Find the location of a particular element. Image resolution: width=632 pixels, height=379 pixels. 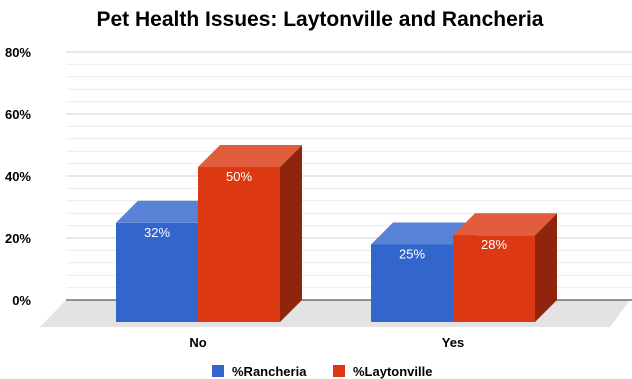

y-tick-label: 20% is located at coordinates (18, 238).